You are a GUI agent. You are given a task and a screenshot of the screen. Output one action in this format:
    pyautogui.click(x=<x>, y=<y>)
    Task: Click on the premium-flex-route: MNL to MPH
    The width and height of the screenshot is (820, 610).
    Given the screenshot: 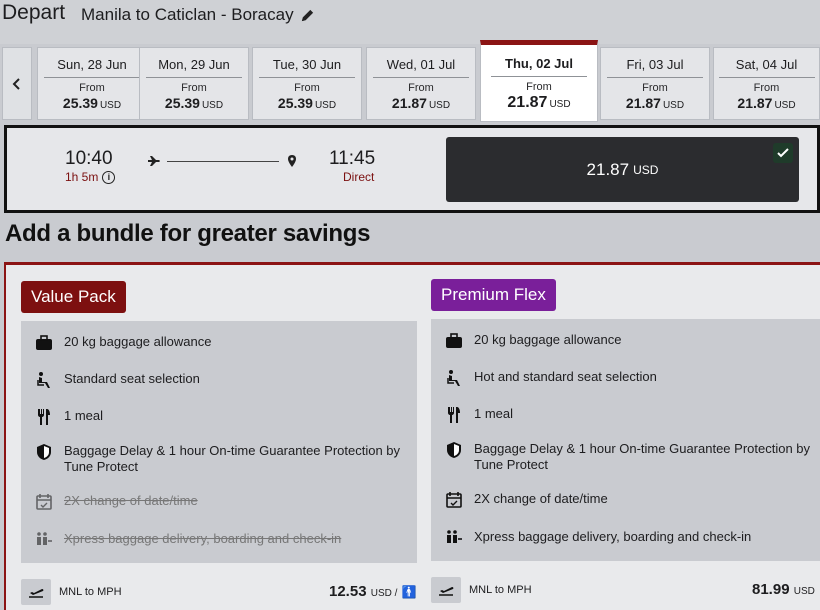 What is the action you would take?
    pyautogui.click(x=481, y=590)
    